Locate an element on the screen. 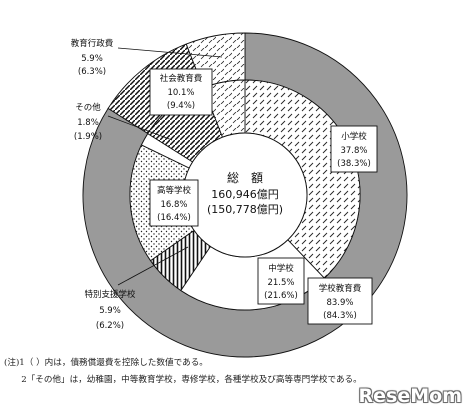  resemom-logo: ReseMom is located at coordinates (410, 396).